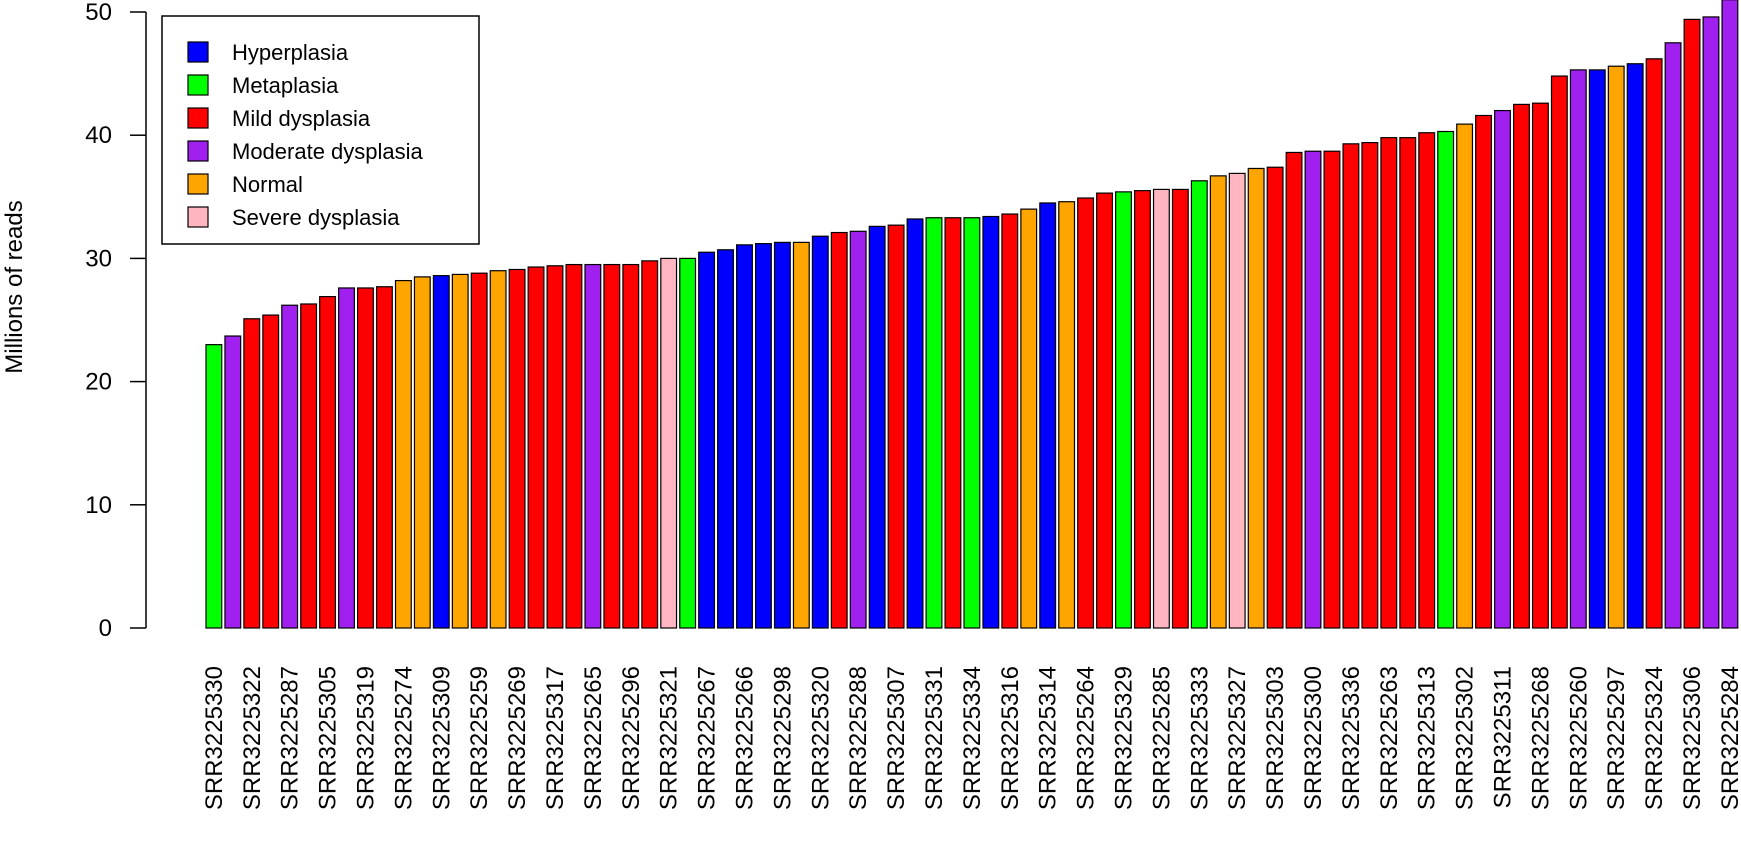 The height and width of the screenshot is (856, 1741). I want to click on x-tick-label: SRR3225311, so click(1503, 737).